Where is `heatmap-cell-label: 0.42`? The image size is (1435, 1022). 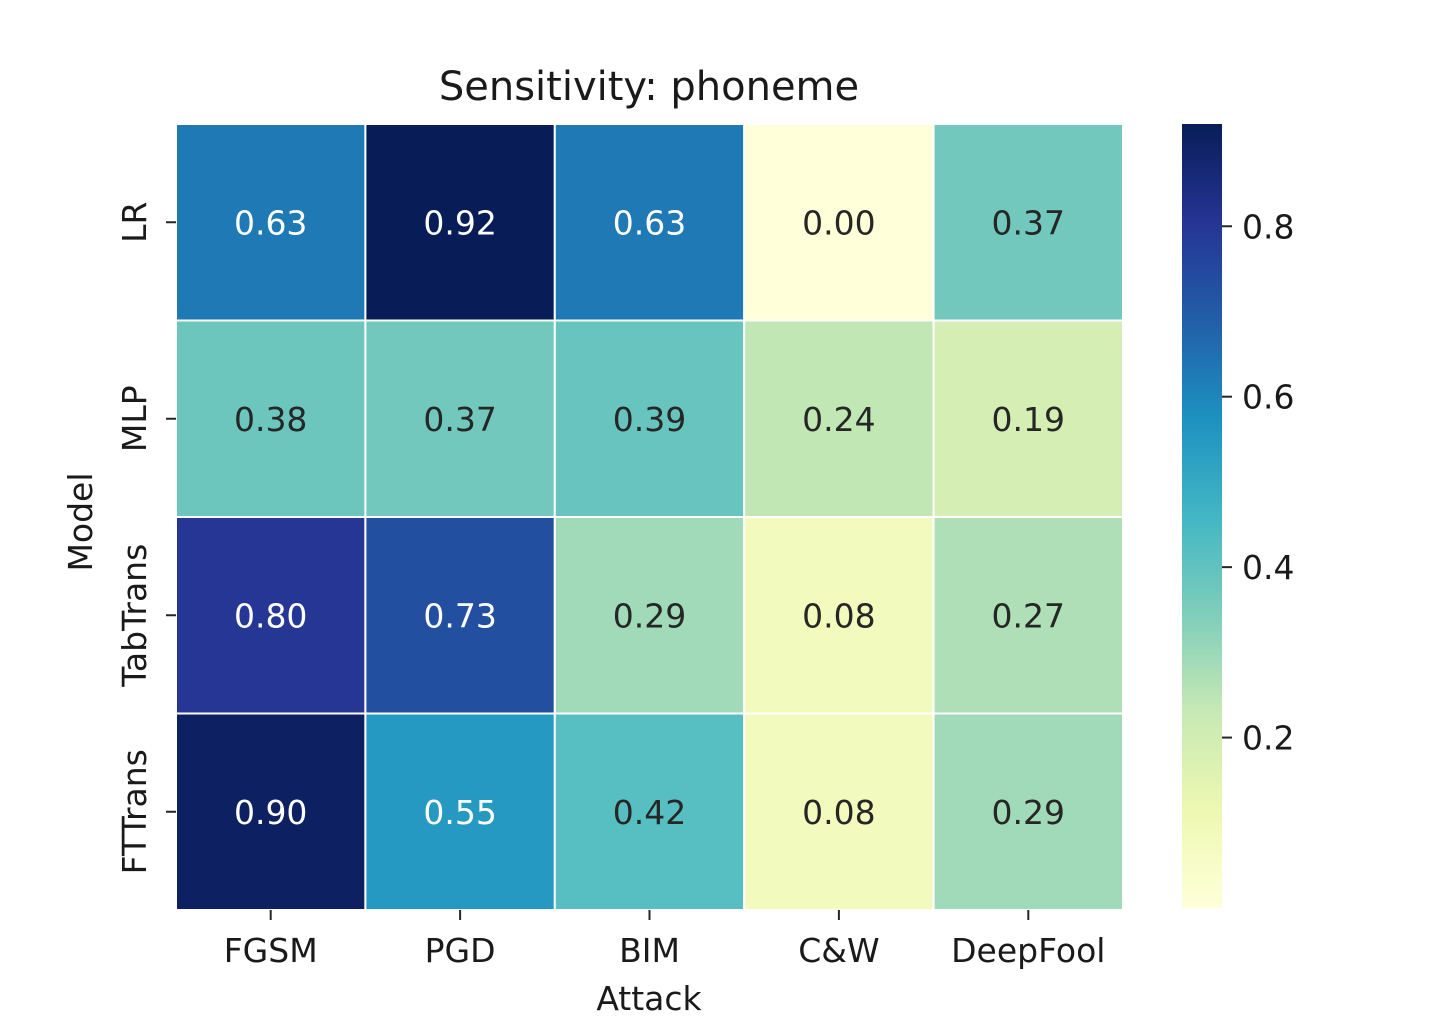
heatmap-cell-label: 0.42 is located at coordinates (649, 812).